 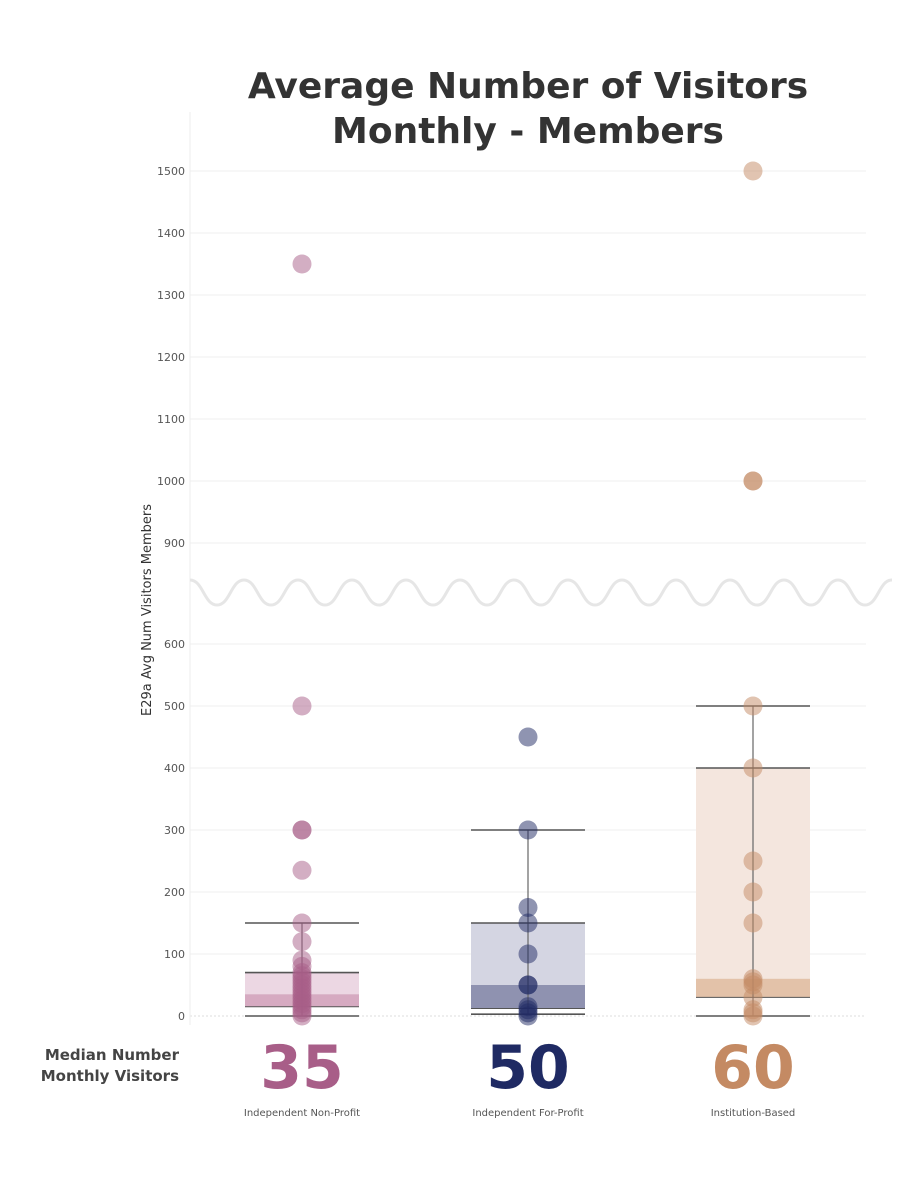 What do you see at coordinates (174, 706) in the screenshot?
I see `y-tick-label: 500` at bounding box center [174, 706].